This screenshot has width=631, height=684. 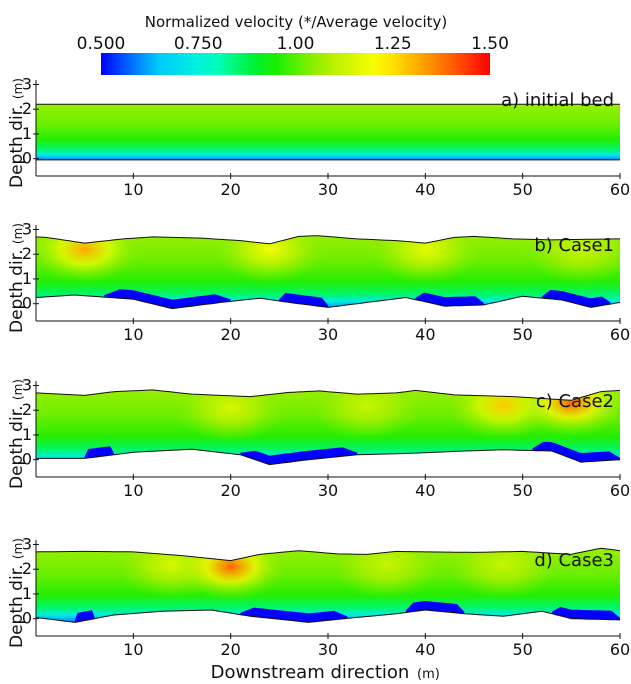 What do you see at coordinates (574, 560) in the screenshot?
I see `panel-label: d) Case3` at bounding box center [574, 560].